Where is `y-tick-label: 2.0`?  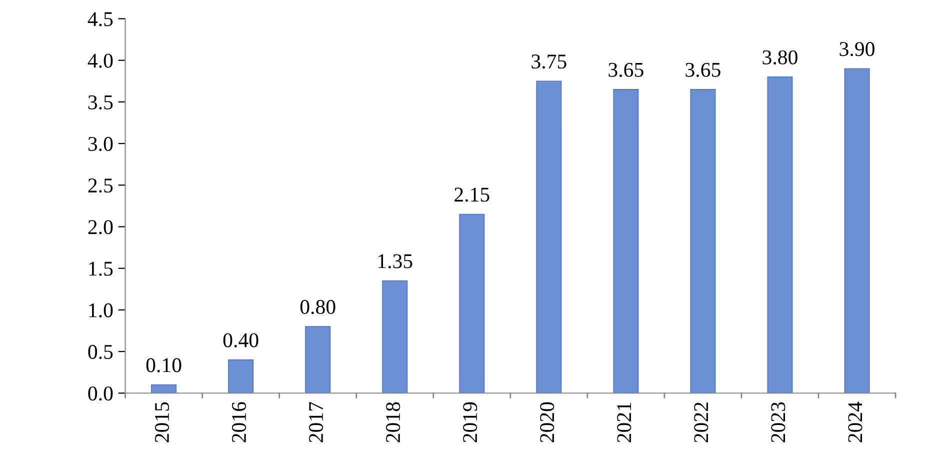
y-tick-label: 2.0 is located at coordinates (100, 227).